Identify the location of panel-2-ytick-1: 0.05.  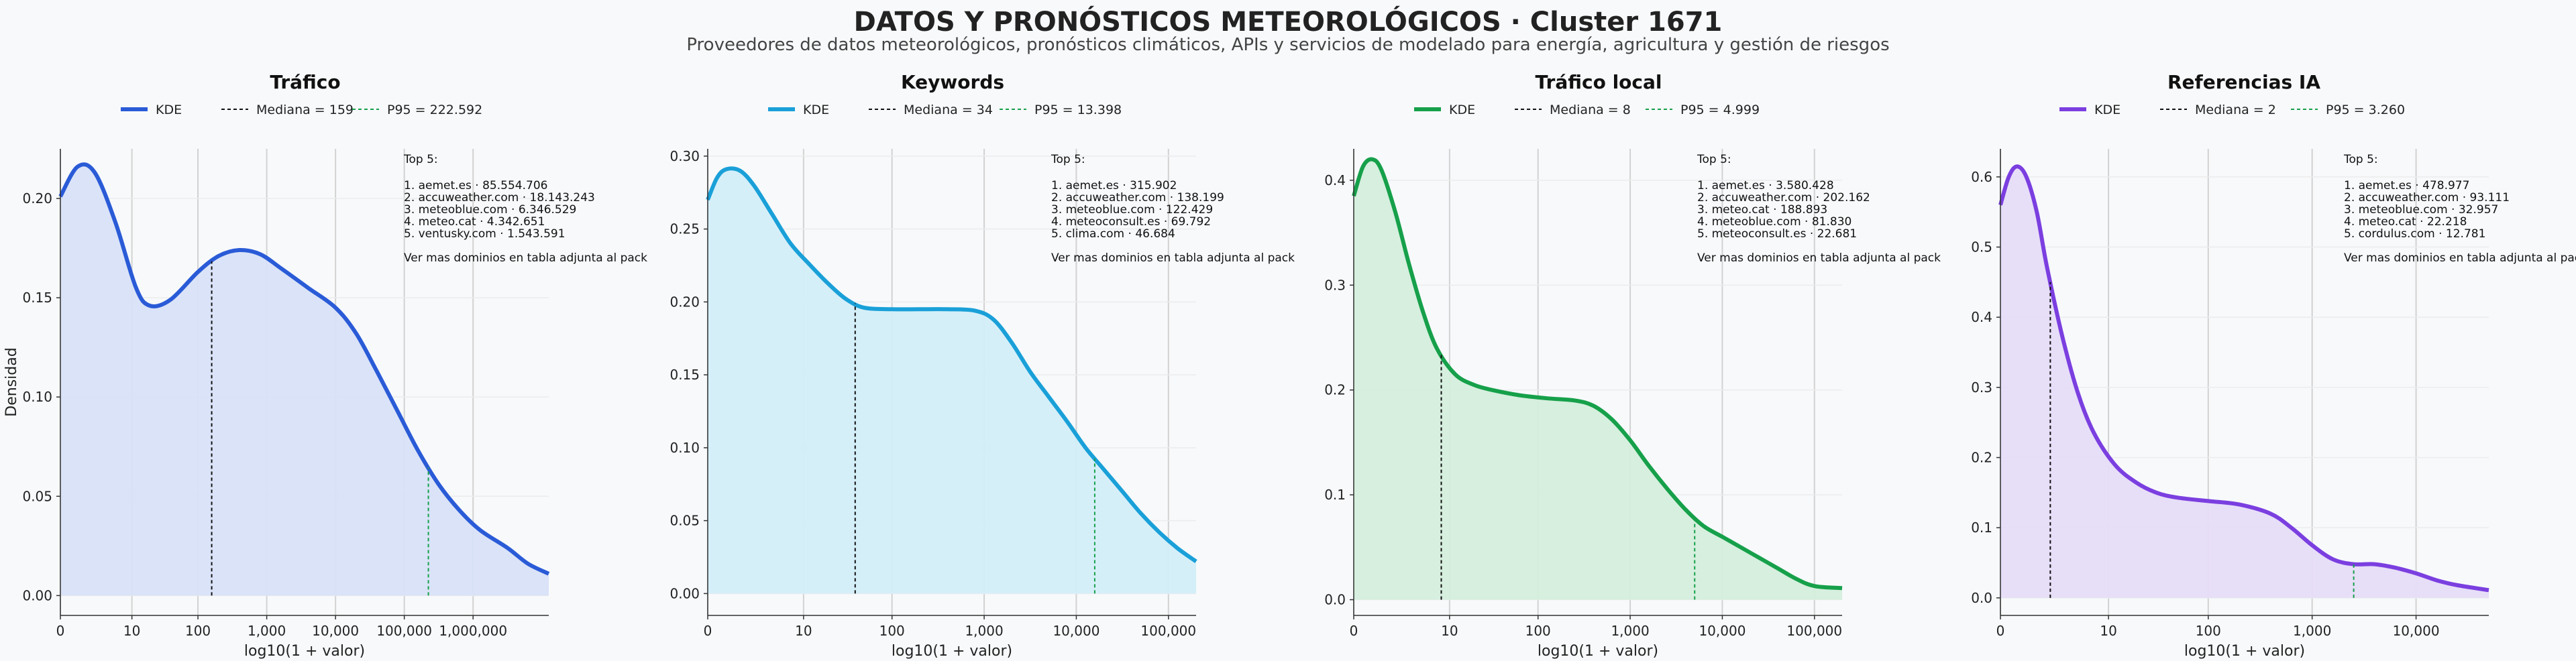
(684, 521).